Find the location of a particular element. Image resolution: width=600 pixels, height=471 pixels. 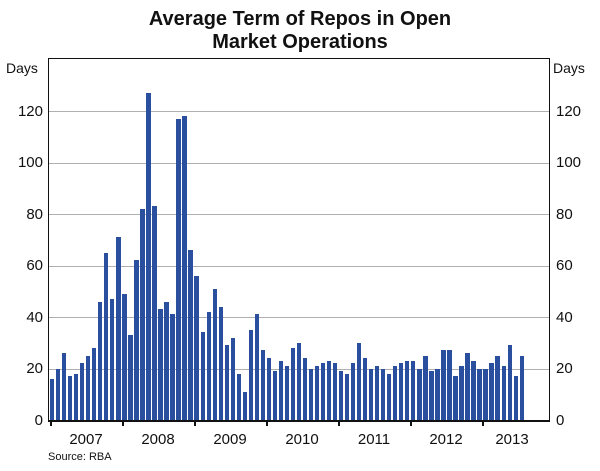

y-tick-label-left-40: 40 is located at coordinates (34, 317).